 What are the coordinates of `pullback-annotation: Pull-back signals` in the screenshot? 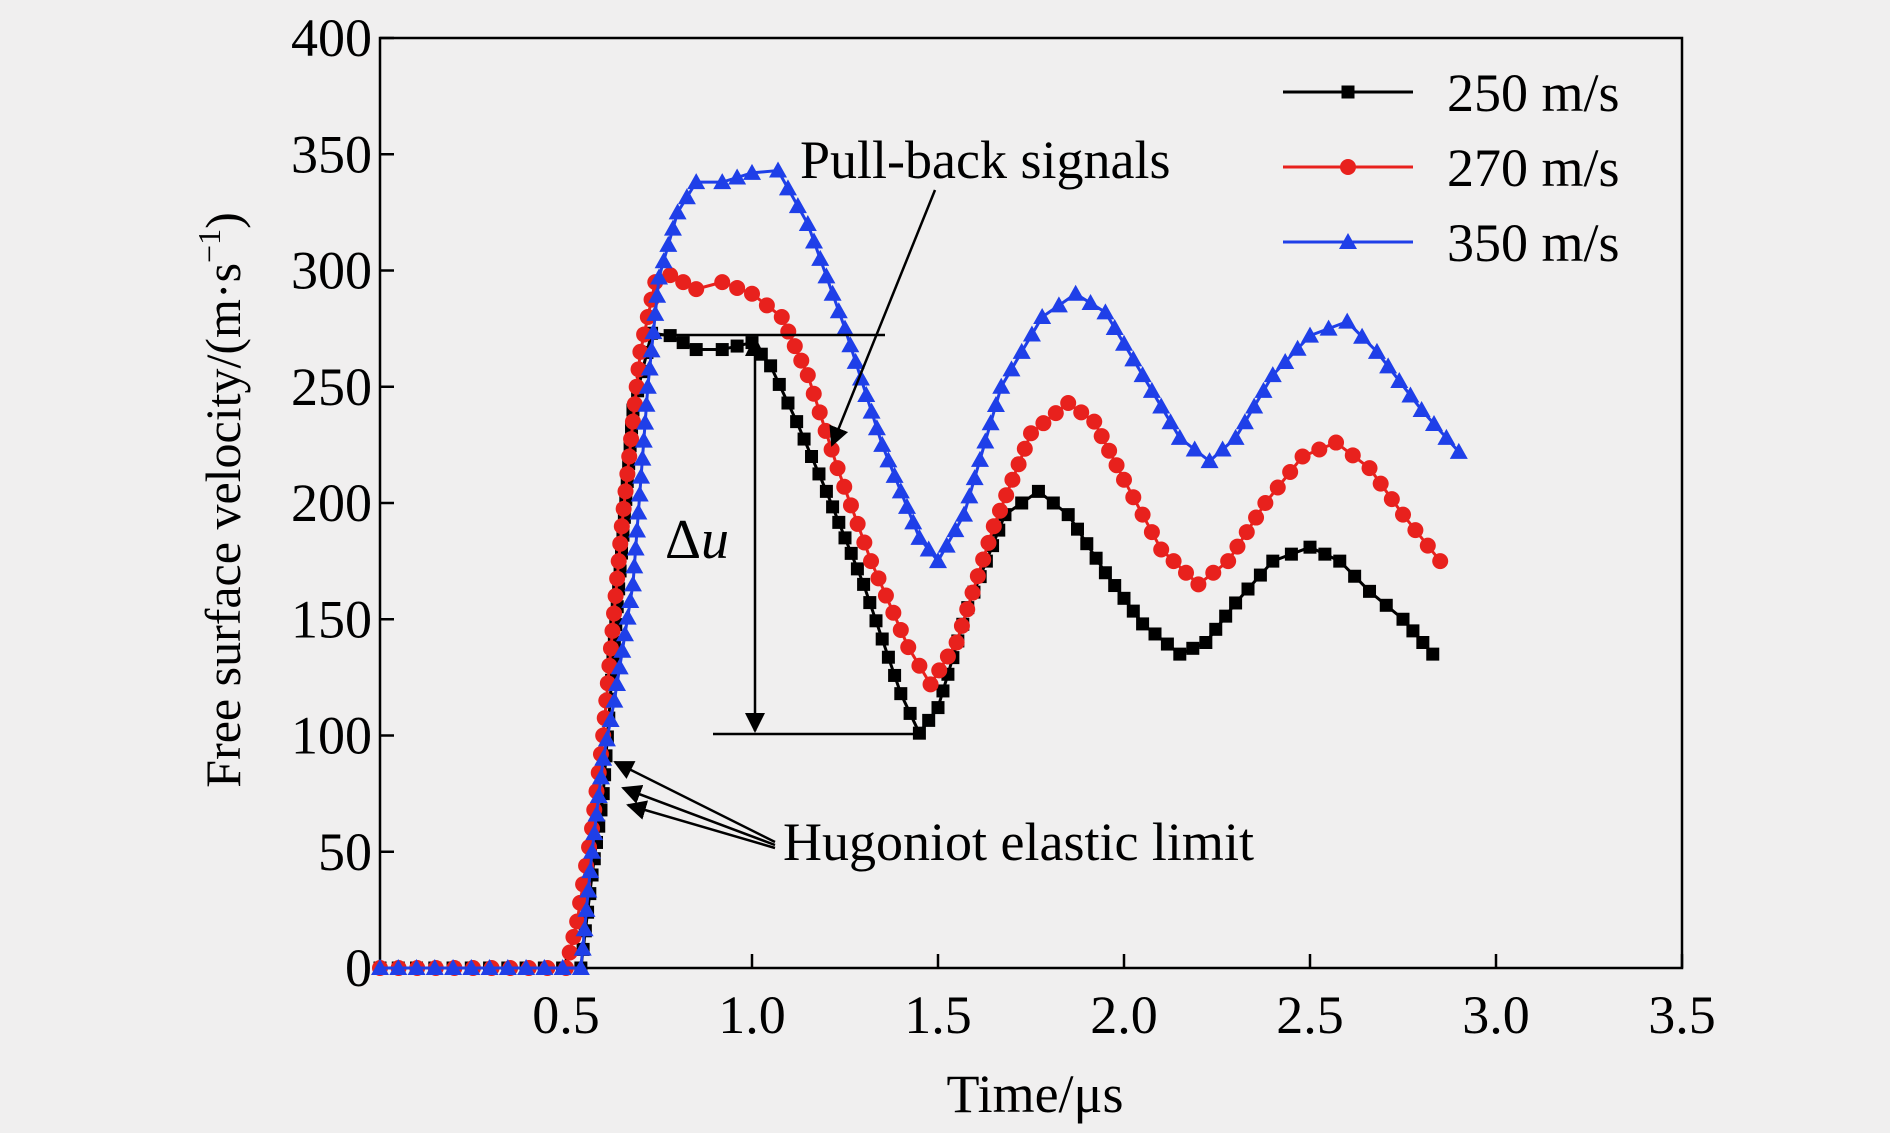 It's located at (985, 288).